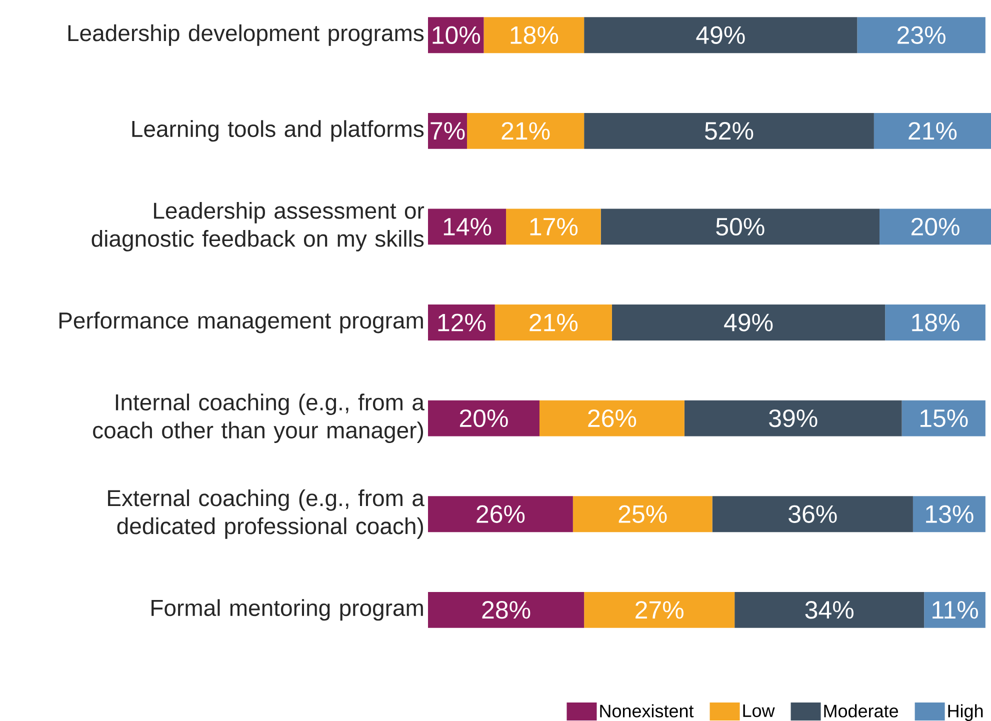 The height and width of the screenshot is (721, 991). Describe the element at coordinates (241, 323) in the screenshot. I see `y-tick-label: Performance management program` at that location.